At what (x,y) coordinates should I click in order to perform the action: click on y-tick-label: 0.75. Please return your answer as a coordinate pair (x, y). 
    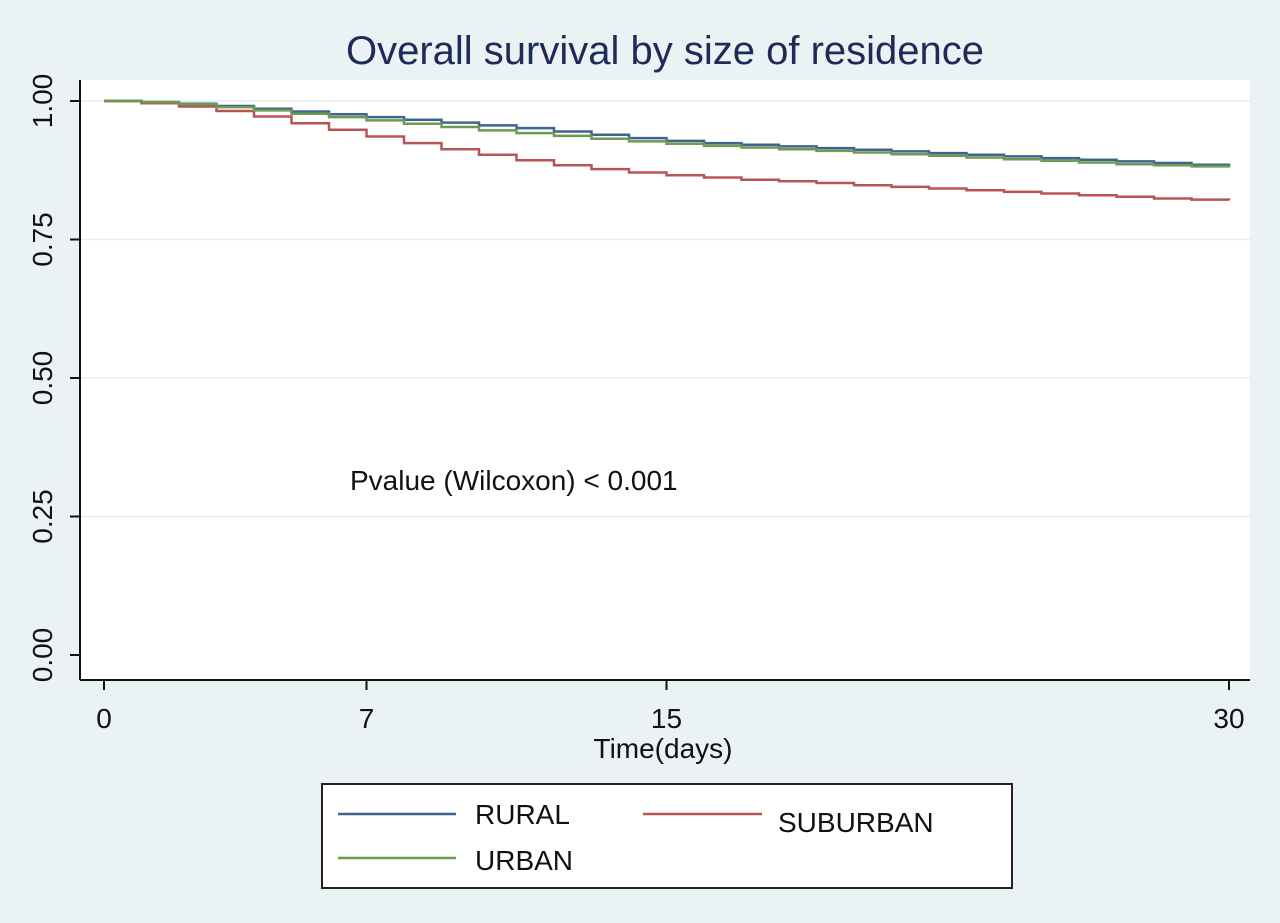
    Looking at the image, I should click on (42, 239).